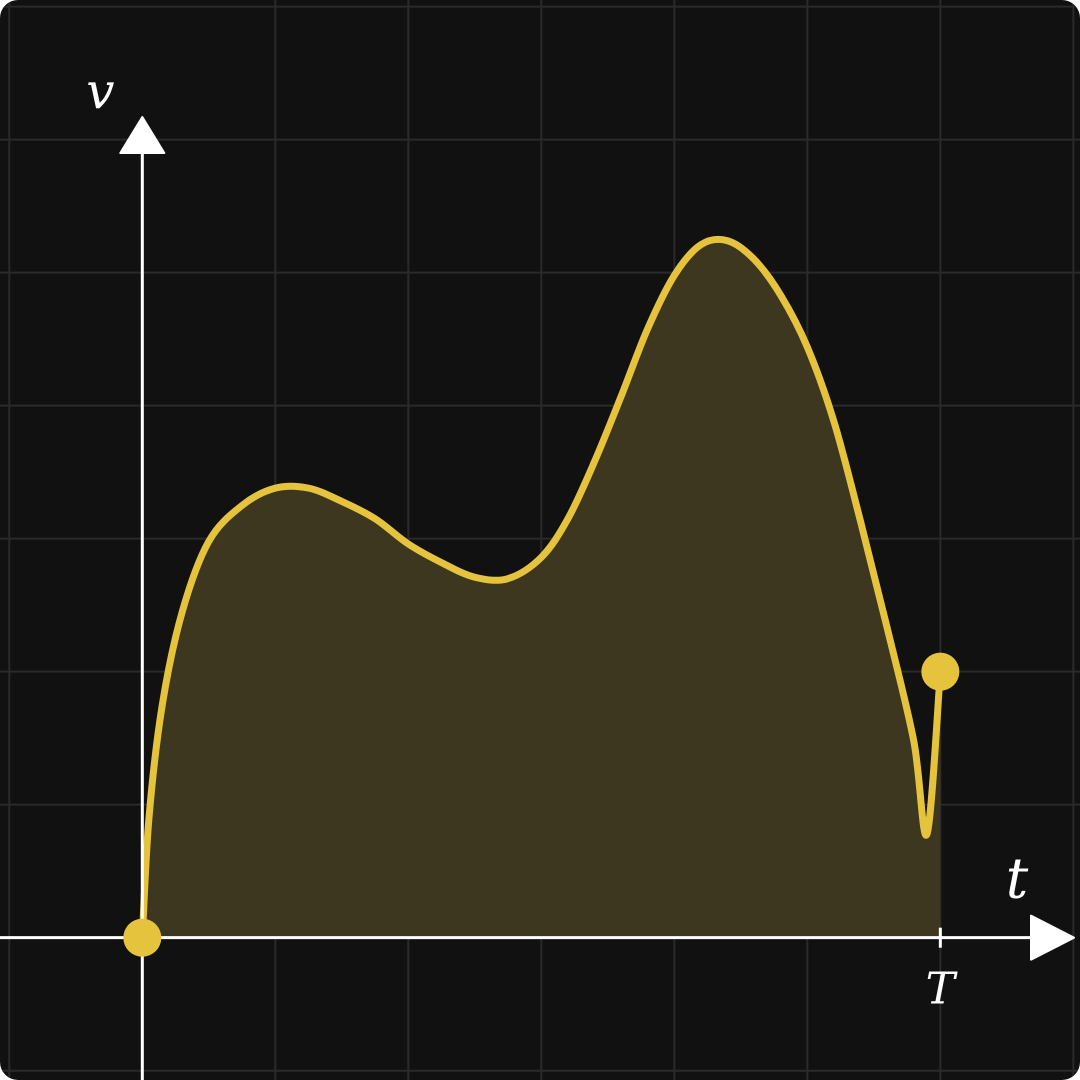  What do you see at coordinates (100, 91) in the screenshot?
I see `y-axis-label: v` at bounding box center [100, 91].